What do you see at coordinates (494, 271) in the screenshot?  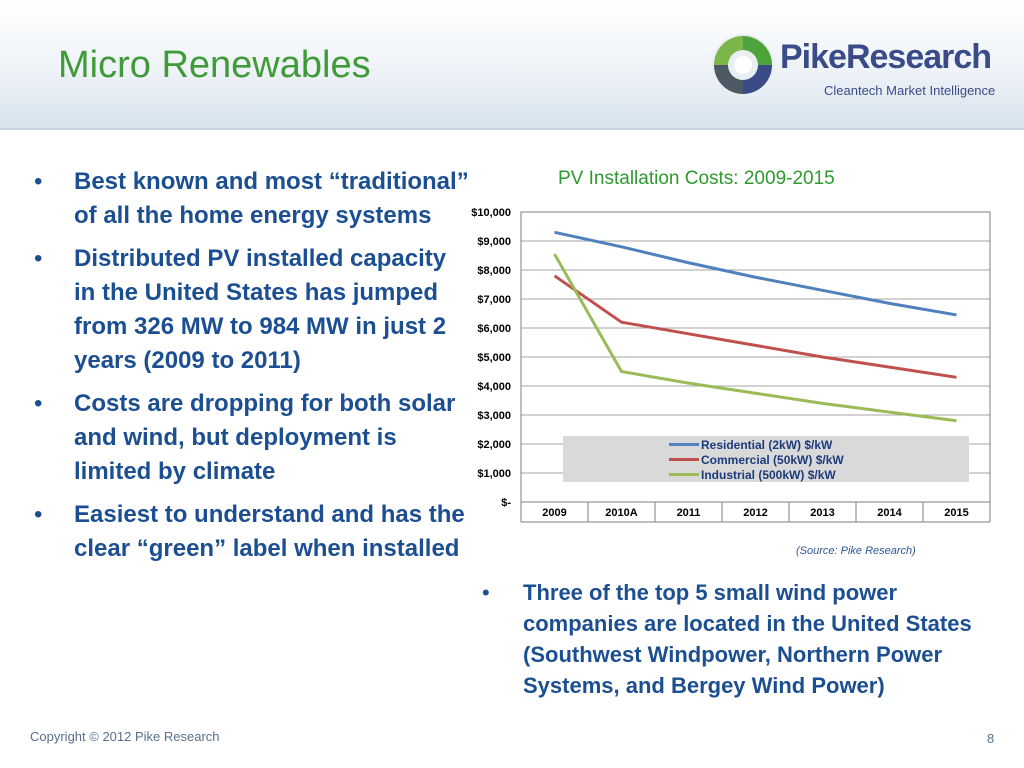 I see `y-tick-label: $8,000` at bounding box center [494, 271].